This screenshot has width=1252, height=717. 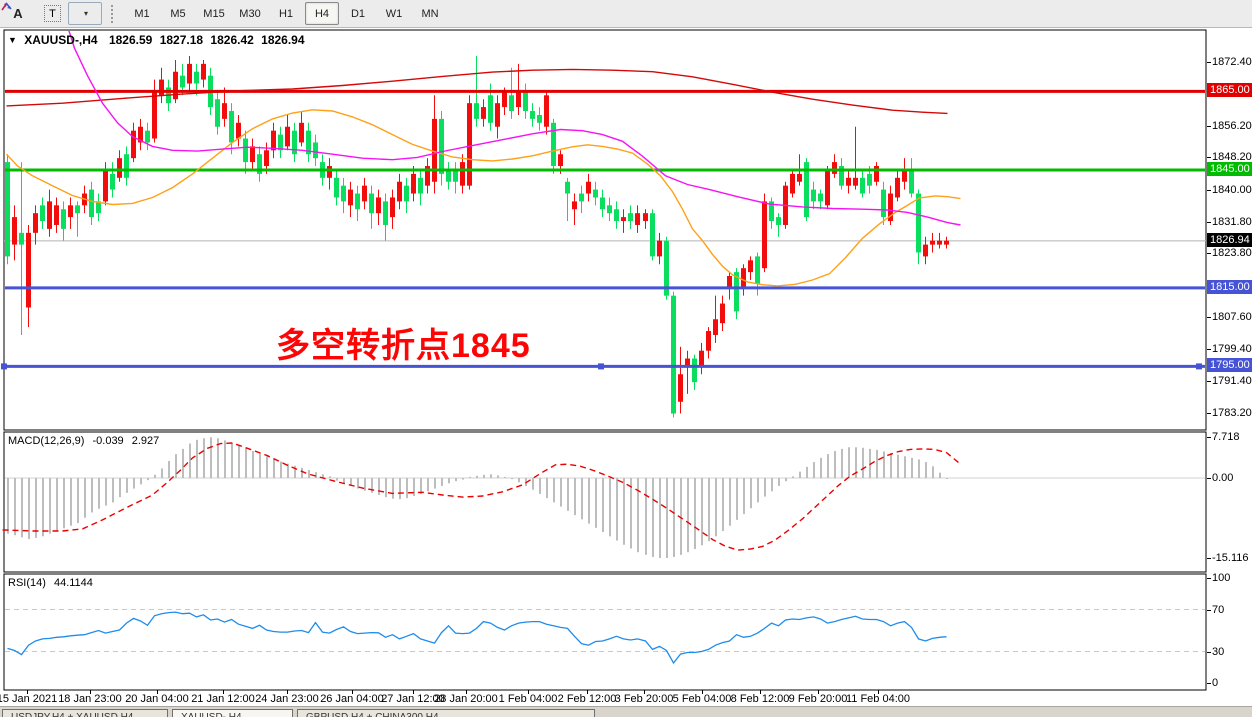 I want to click on price-badge-1826.94: 1826.94, so click(x=1229, y=239).